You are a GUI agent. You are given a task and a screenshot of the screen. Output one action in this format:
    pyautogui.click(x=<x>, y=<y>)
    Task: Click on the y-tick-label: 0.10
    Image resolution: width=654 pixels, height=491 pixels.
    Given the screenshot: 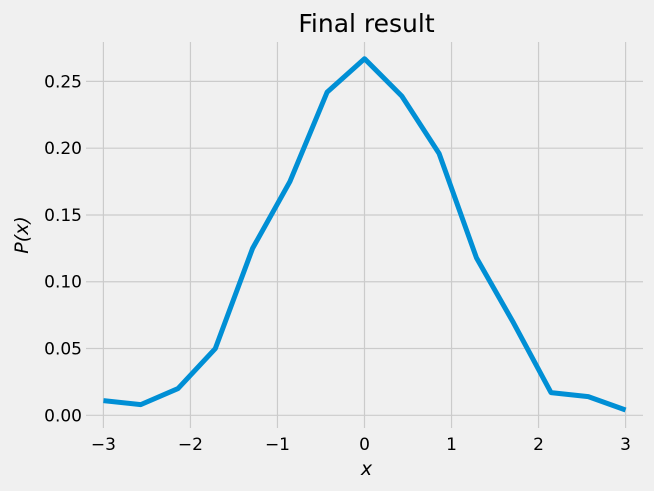 What is the action you would take?
    pyautogui.click(x=63, y=283)
    